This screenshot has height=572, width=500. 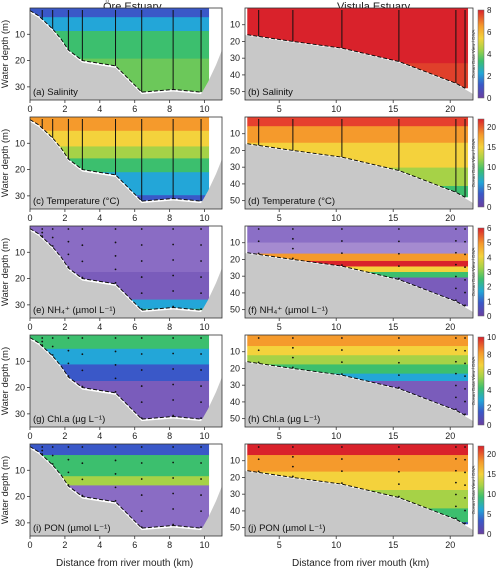 I want to click on colorbar-tick-label: 15, so click(x=491, y=147).